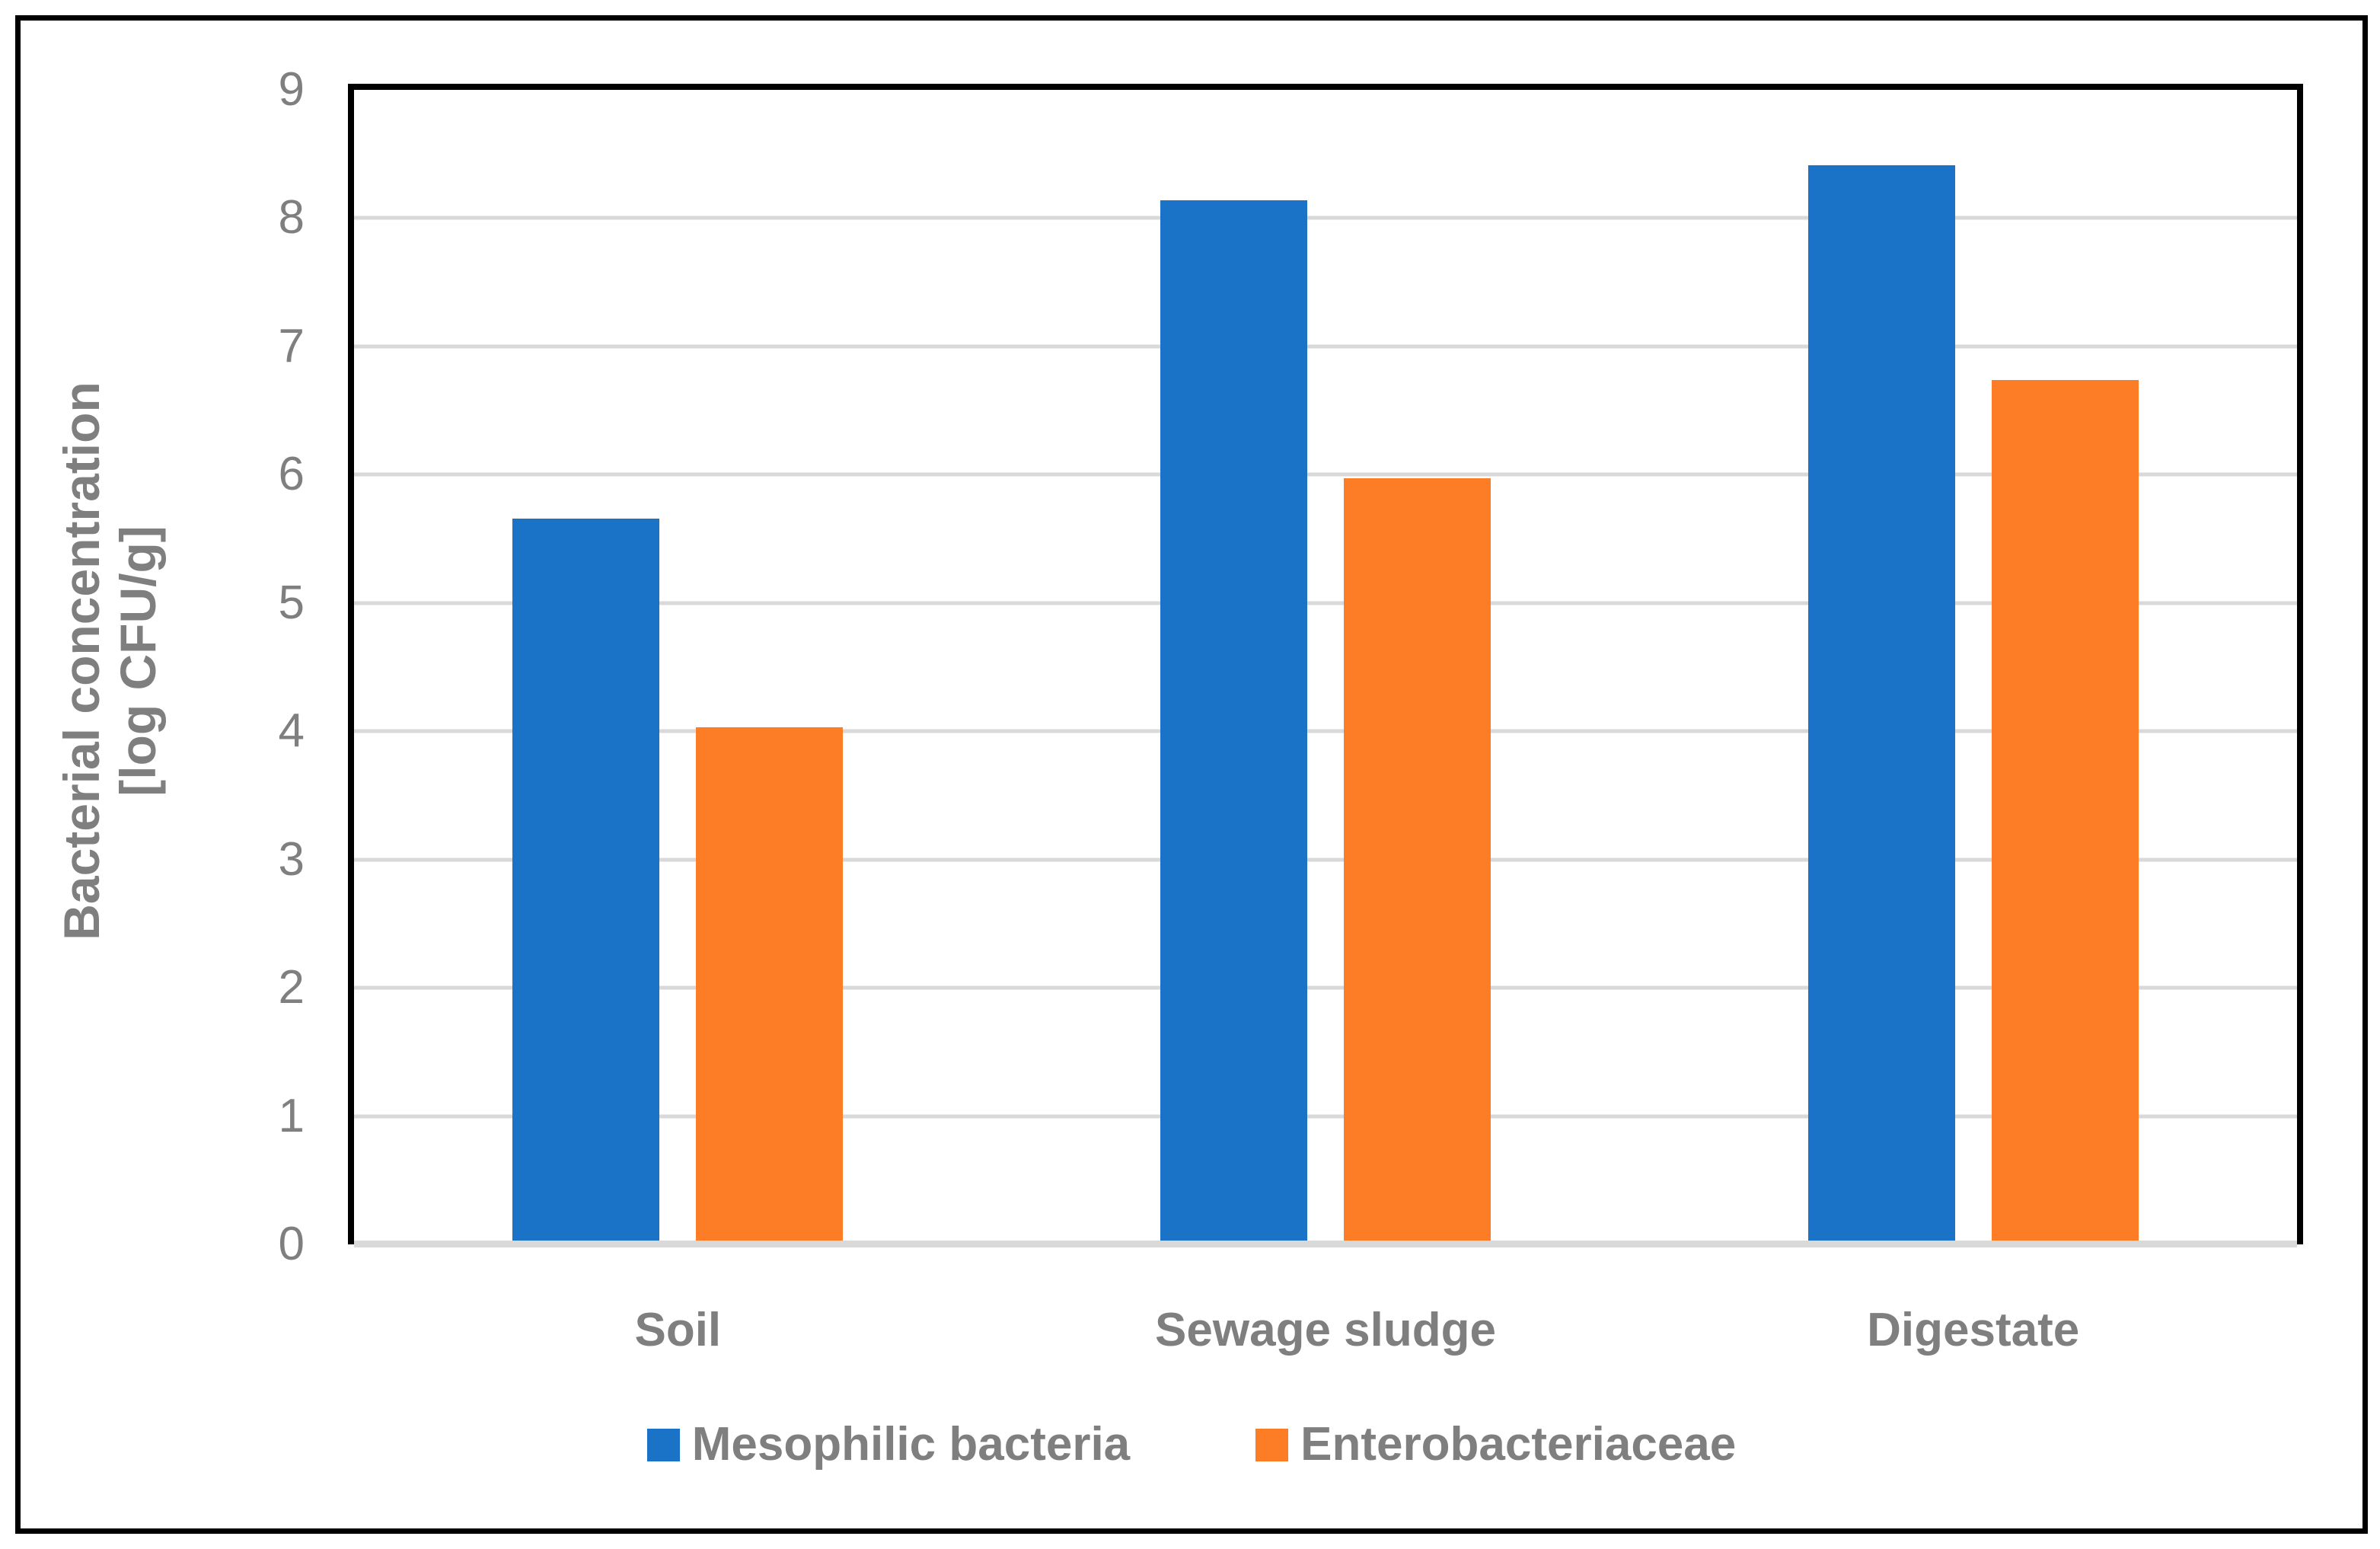 The width and height of the screenshot is (2380, 1549). I want to click on y-tick-label-3: 3, so click(291, 859).